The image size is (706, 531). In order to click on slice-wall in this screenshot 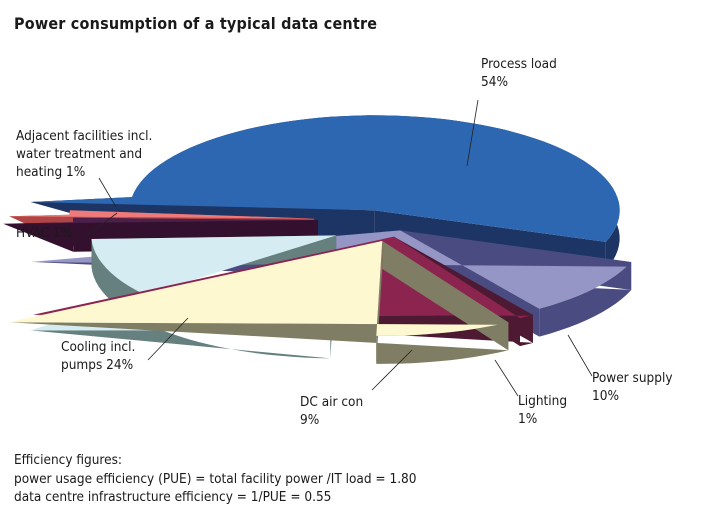, I will do `click(445, 295)`.